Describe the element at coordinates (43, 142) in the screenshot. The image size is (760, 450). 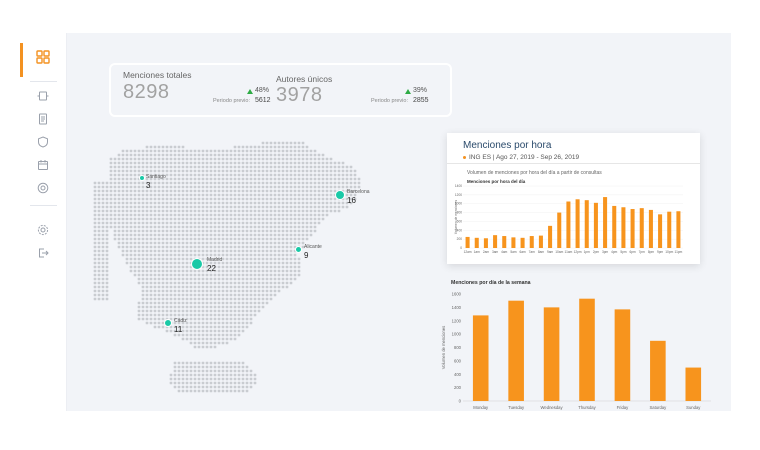
I see `shield-icon` at that location.